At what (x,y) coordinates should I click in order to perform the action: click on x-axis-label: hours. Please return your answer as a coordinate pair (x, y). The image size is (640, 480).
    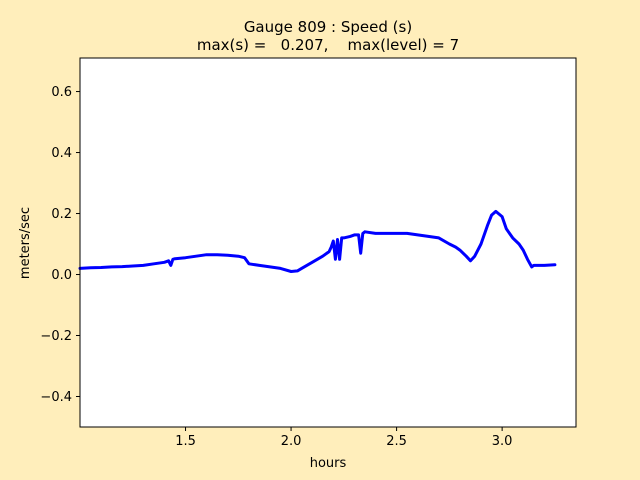
    Looking at the image, I should click on (328, 463).